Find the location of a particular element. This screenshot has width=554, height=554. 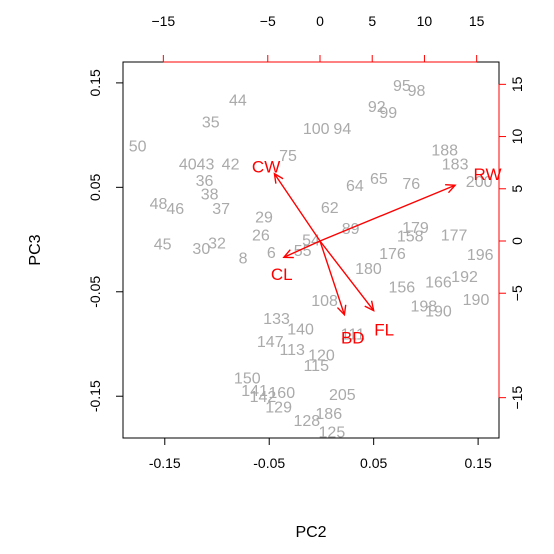

right-tick-label: −15 is located at coordinates (517, 398).